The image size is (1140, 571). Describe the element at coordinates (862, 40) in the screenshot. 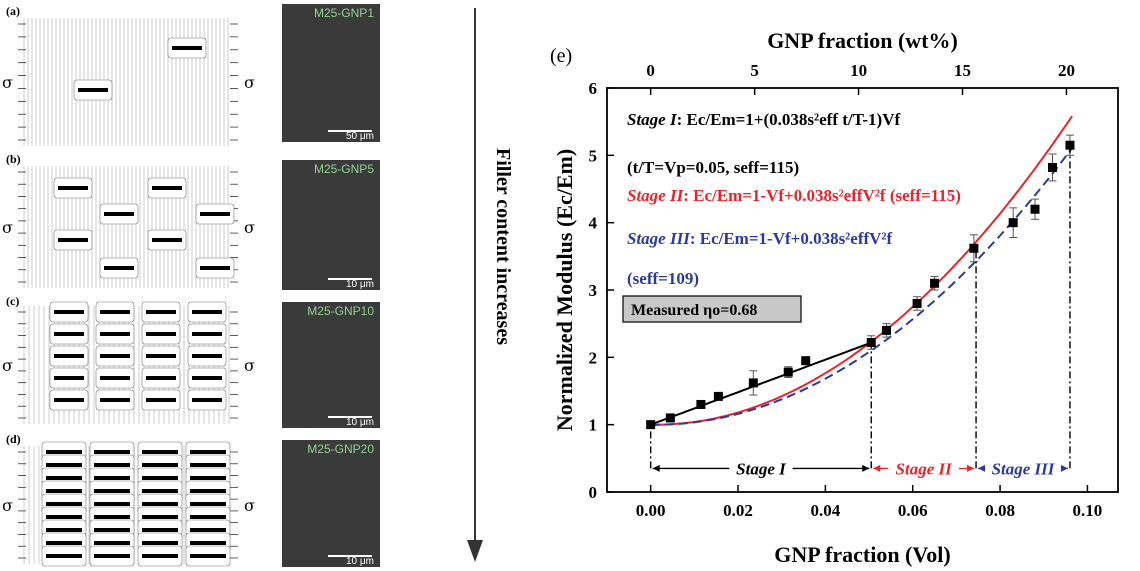

I see `x2-axis-label: GNP fraction (wt%)` at that location.